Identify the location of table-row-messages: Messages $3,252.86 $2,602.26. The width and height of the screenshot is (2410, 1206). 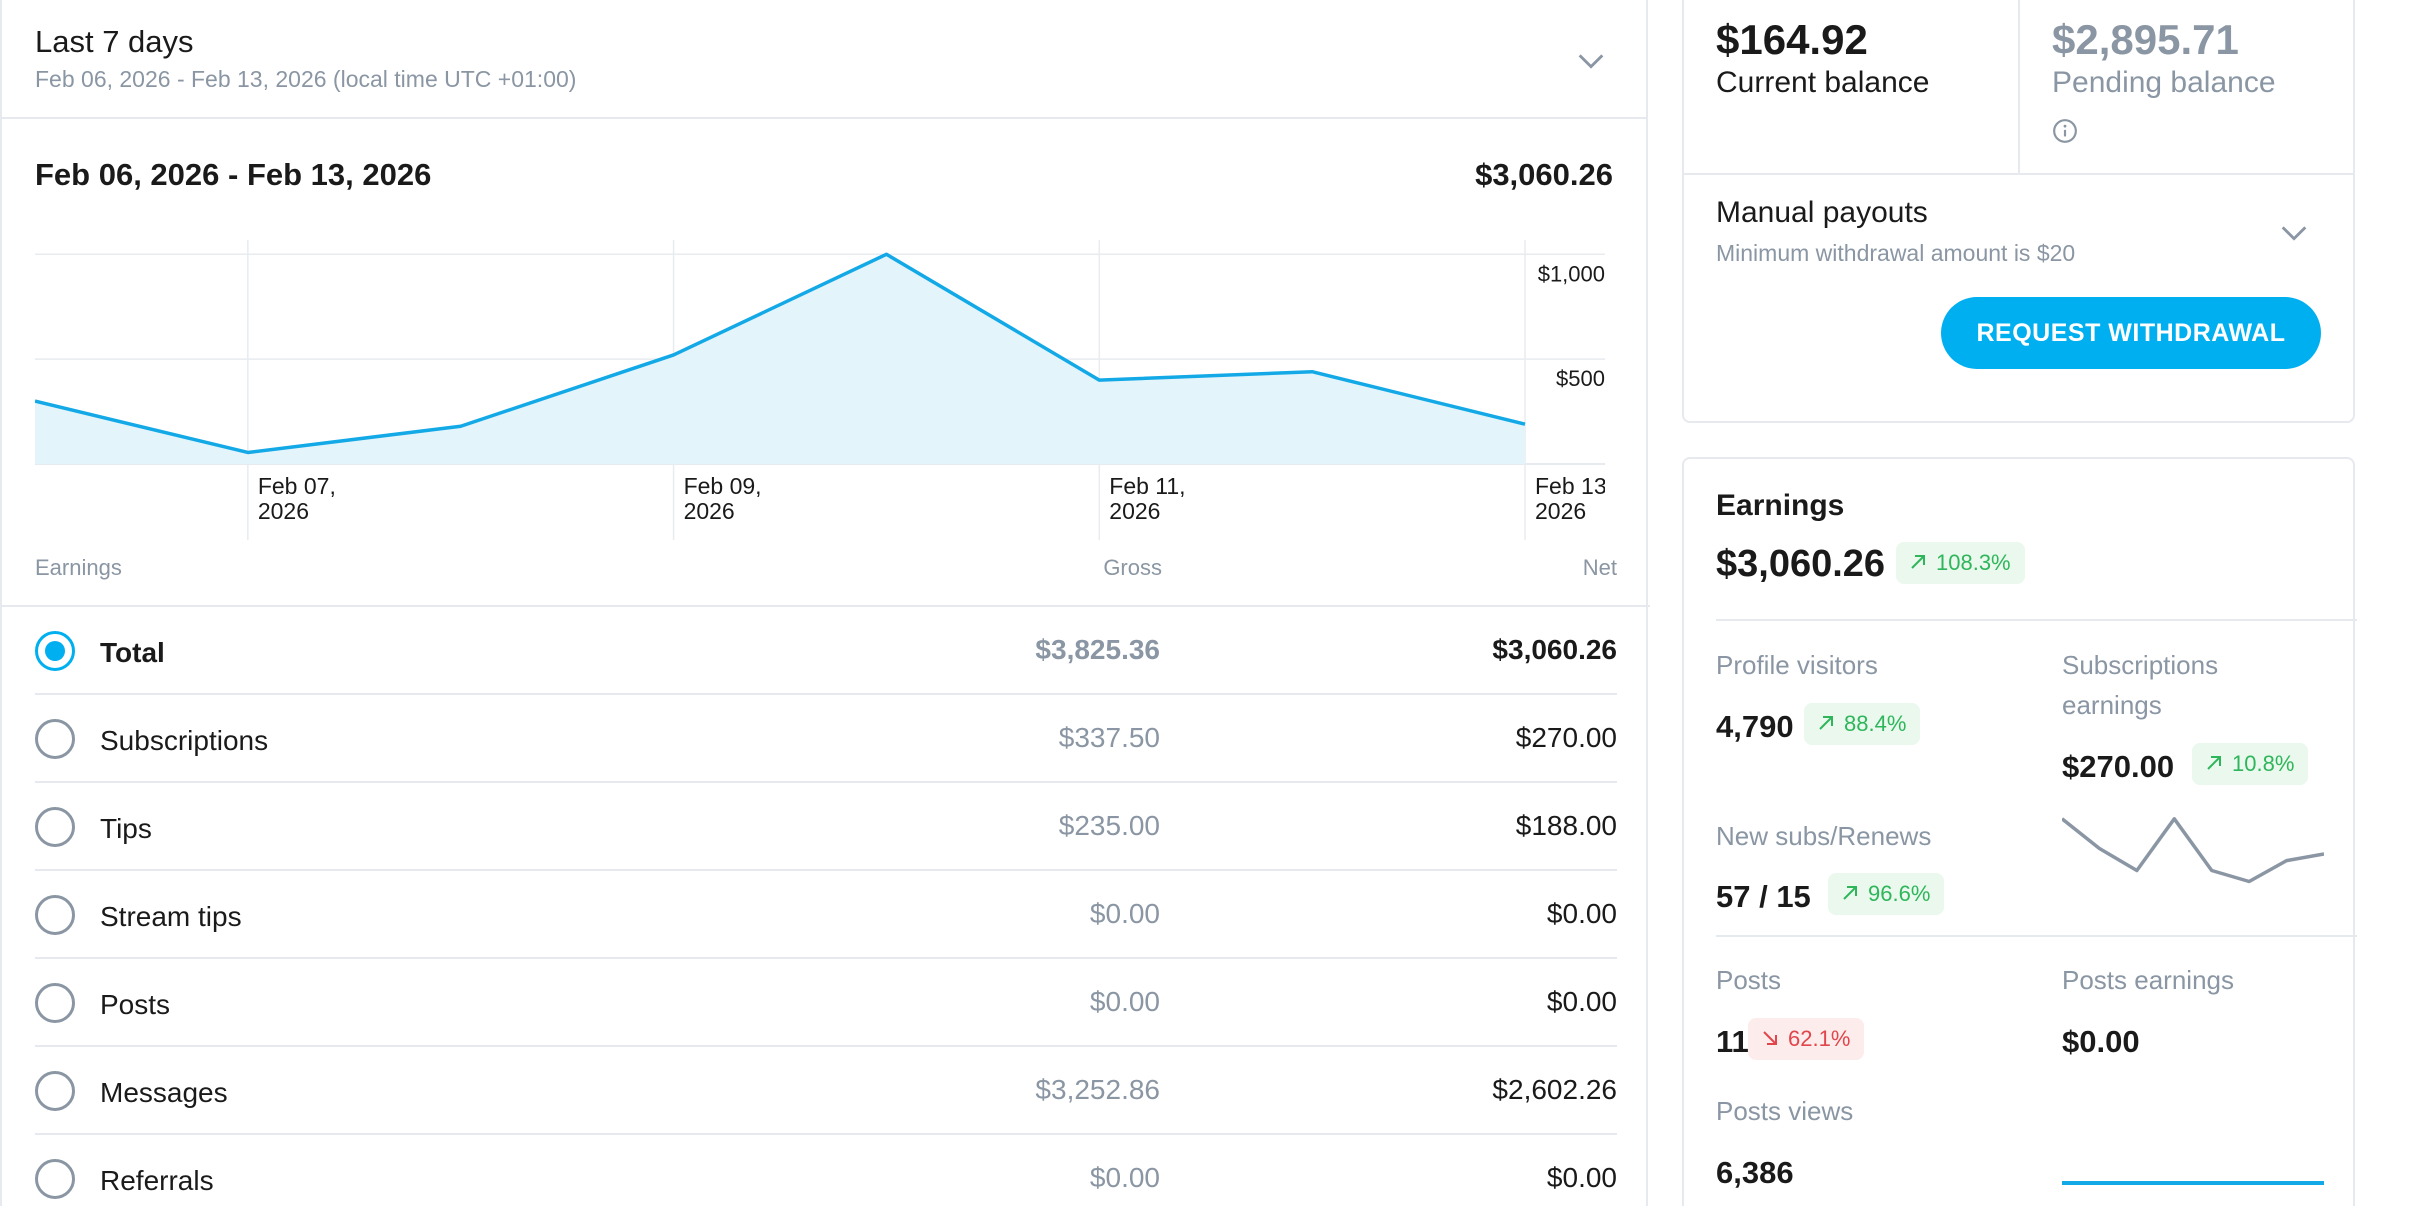
(826, 1091).